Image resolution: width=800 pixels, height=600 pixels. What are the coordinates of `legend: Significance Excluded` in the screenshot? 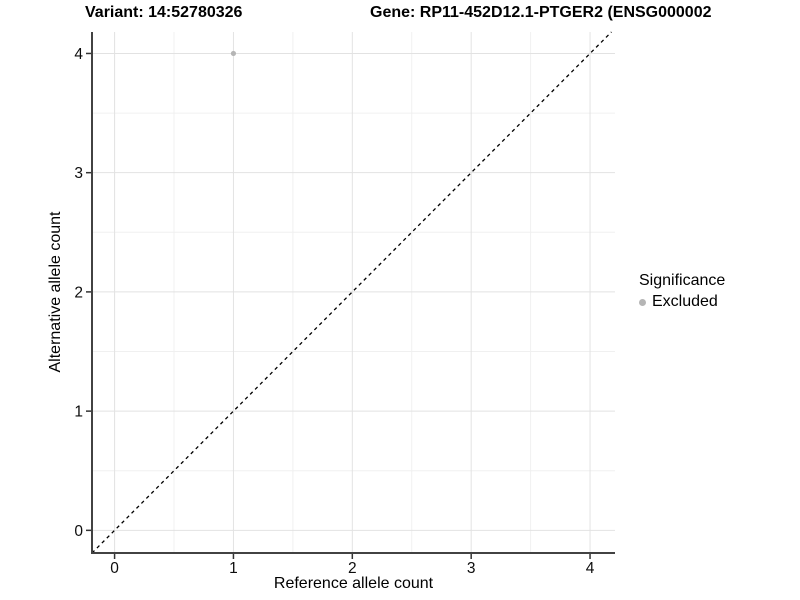 It's located at (680, 291).